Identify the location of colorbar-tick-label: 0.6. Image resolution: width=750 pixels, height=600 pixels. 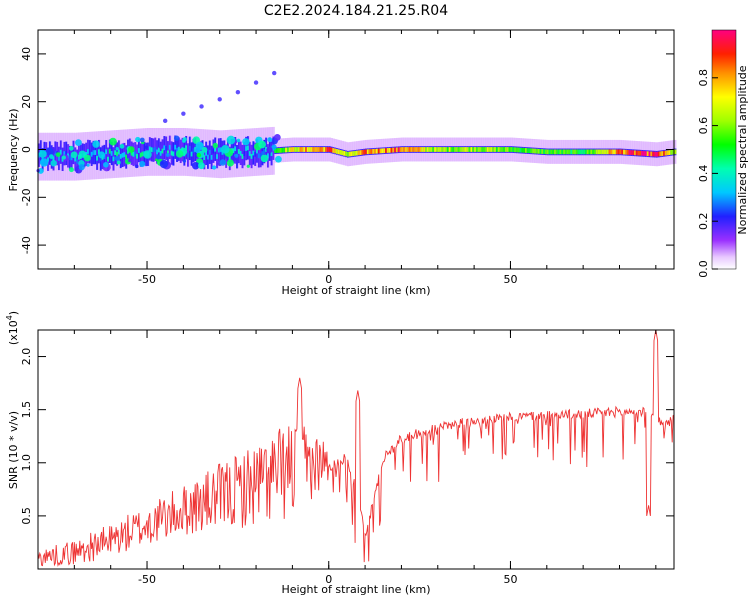
(703, 126).